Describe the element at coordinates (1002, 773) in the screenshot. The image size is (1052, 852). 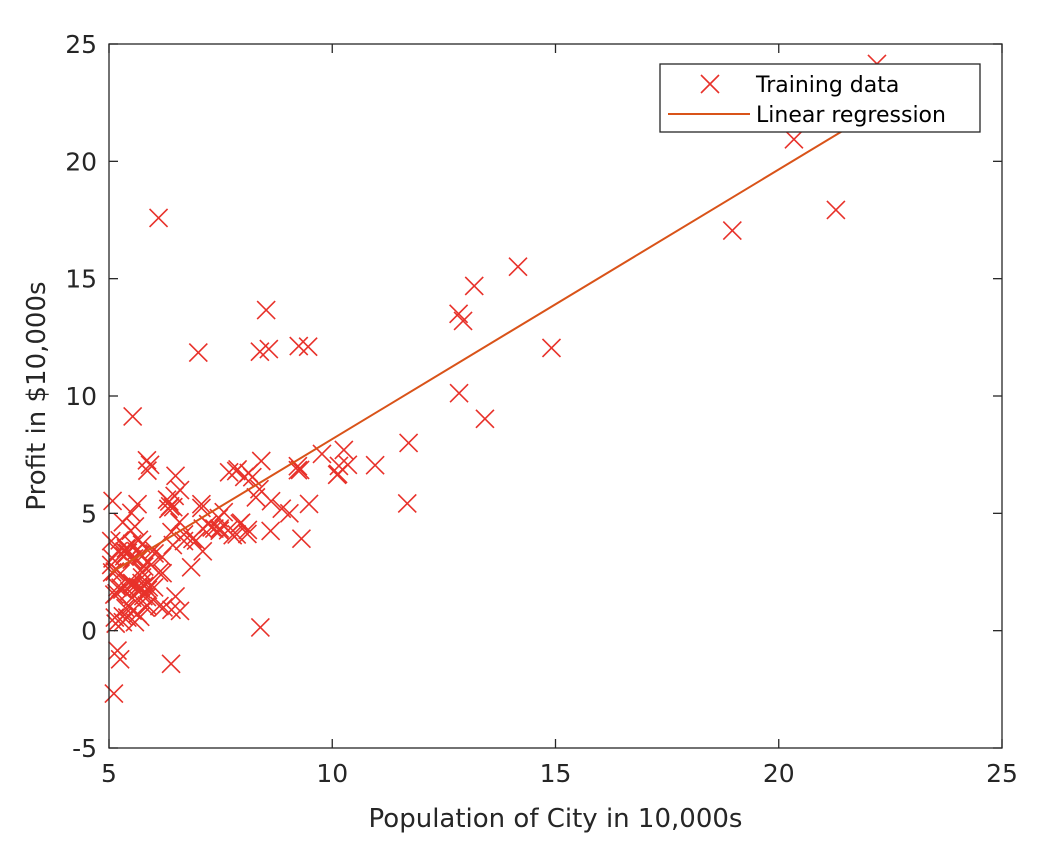
I see `x-tick-label: 25` at that location.